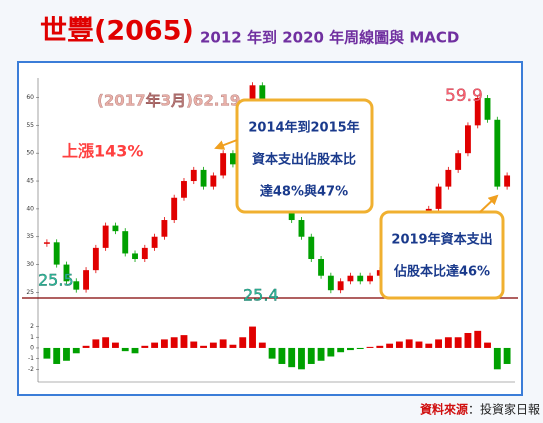 This screenshot has height=423, width=543. I want to click on arrow, so click(226, 144).